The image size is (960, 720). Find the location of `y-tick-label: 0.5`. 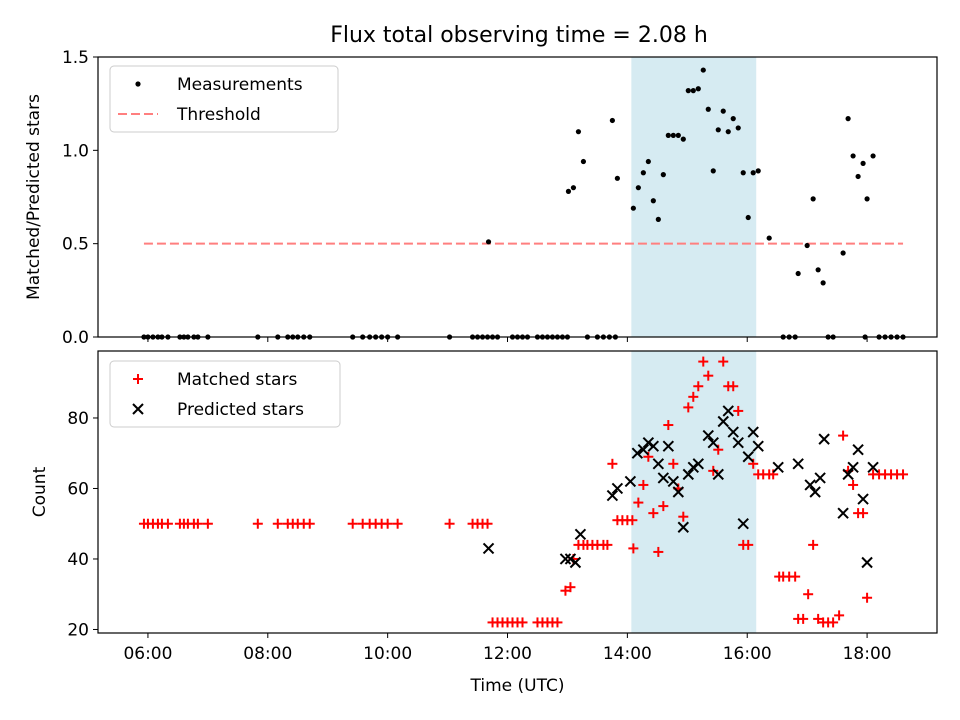

y-tick-label: 0.5 is located at coordinates (75, 245).